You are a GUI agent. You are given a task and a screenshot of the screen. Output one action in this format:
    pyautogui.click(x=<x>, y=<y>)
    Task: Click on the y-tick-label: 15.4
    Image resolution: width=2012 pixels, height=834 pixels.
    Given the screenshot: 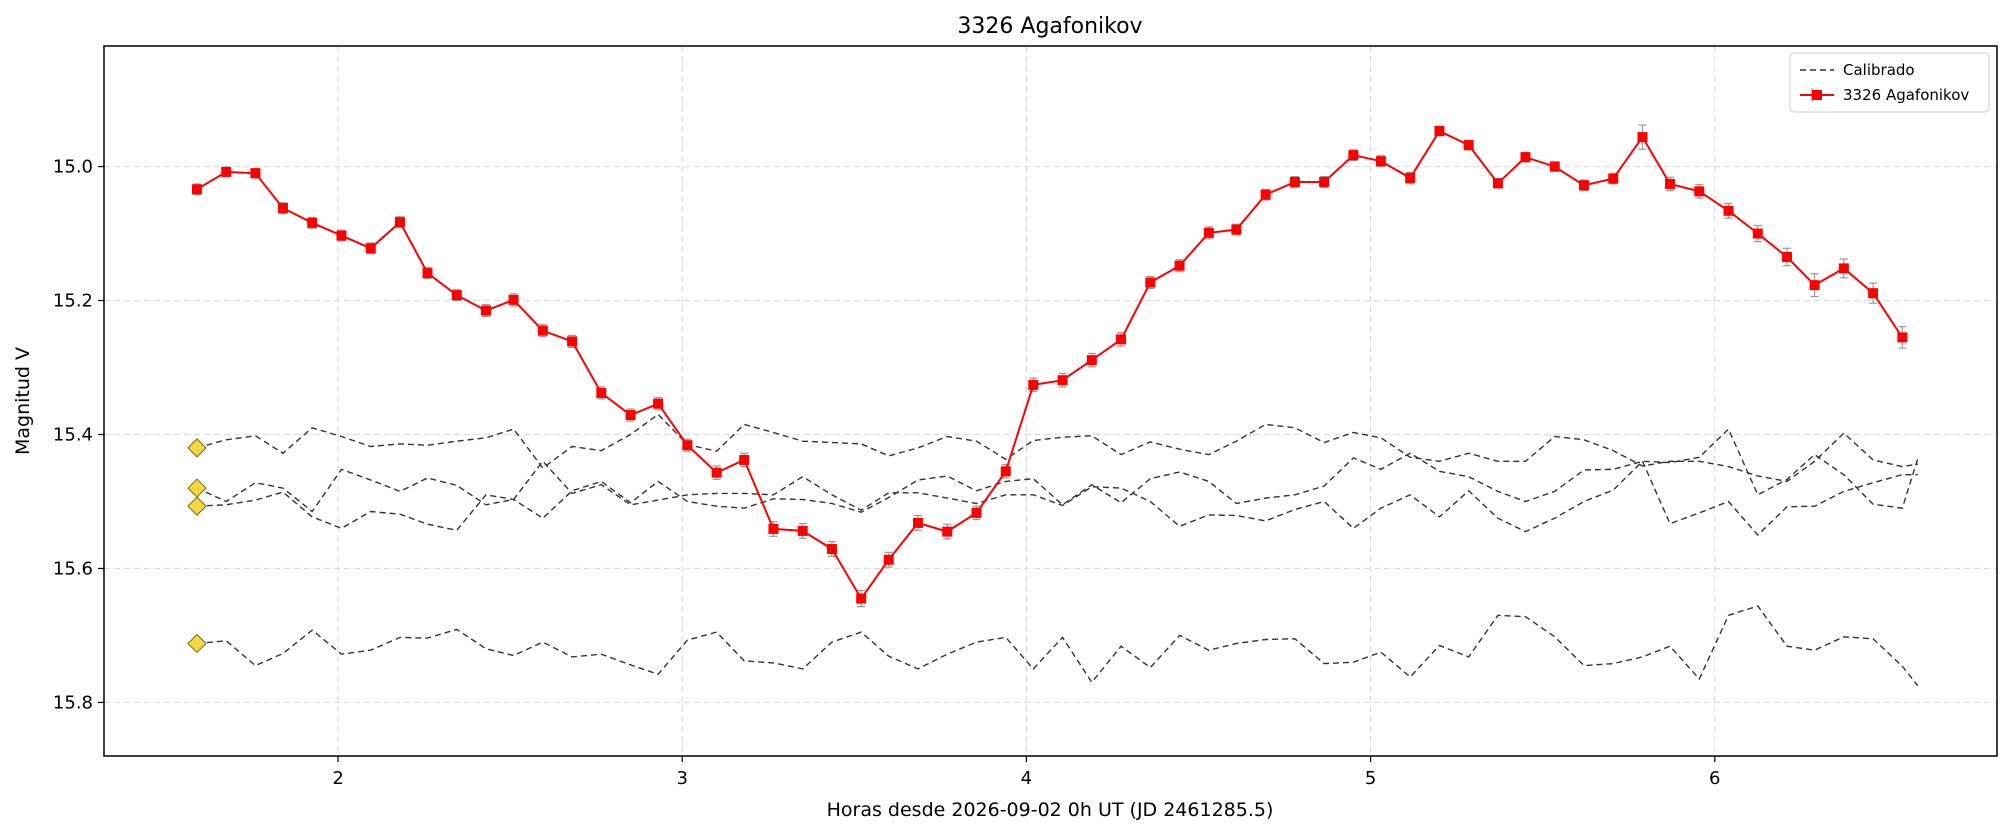 What is the action you would take?
    pyautogui.click(x=73, y=434)
    